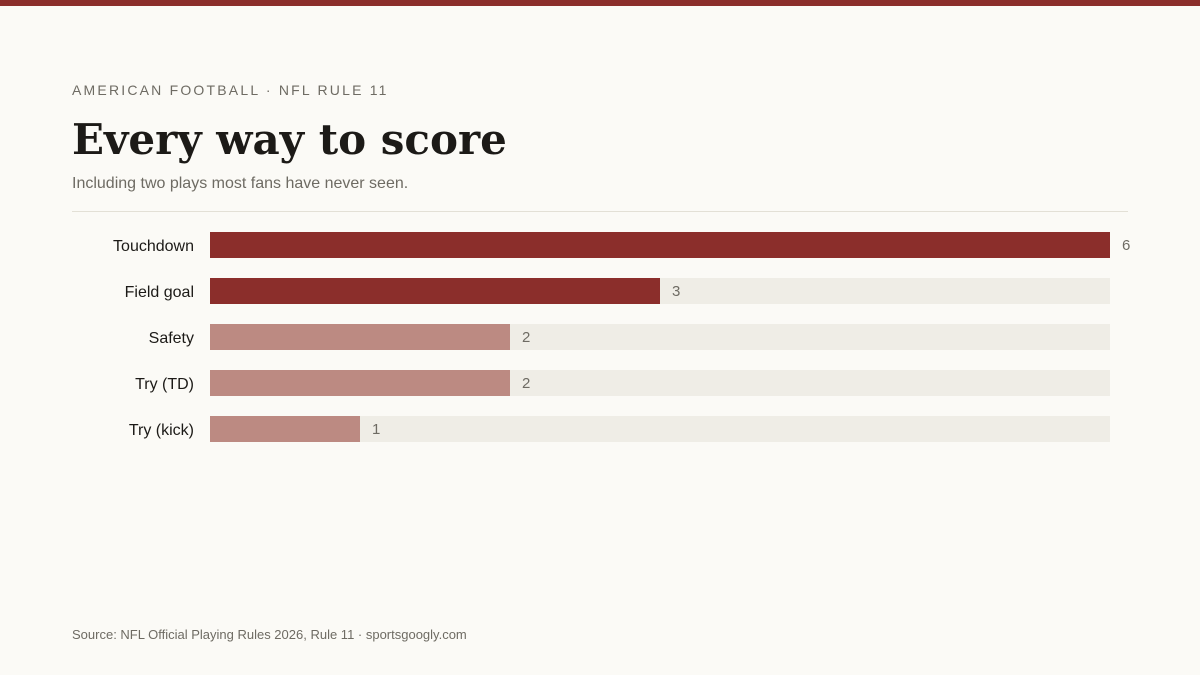 The width and height of the screenshot is (1200, 675). I want to click on value-label-field-goal: 3, so click(676, 291).